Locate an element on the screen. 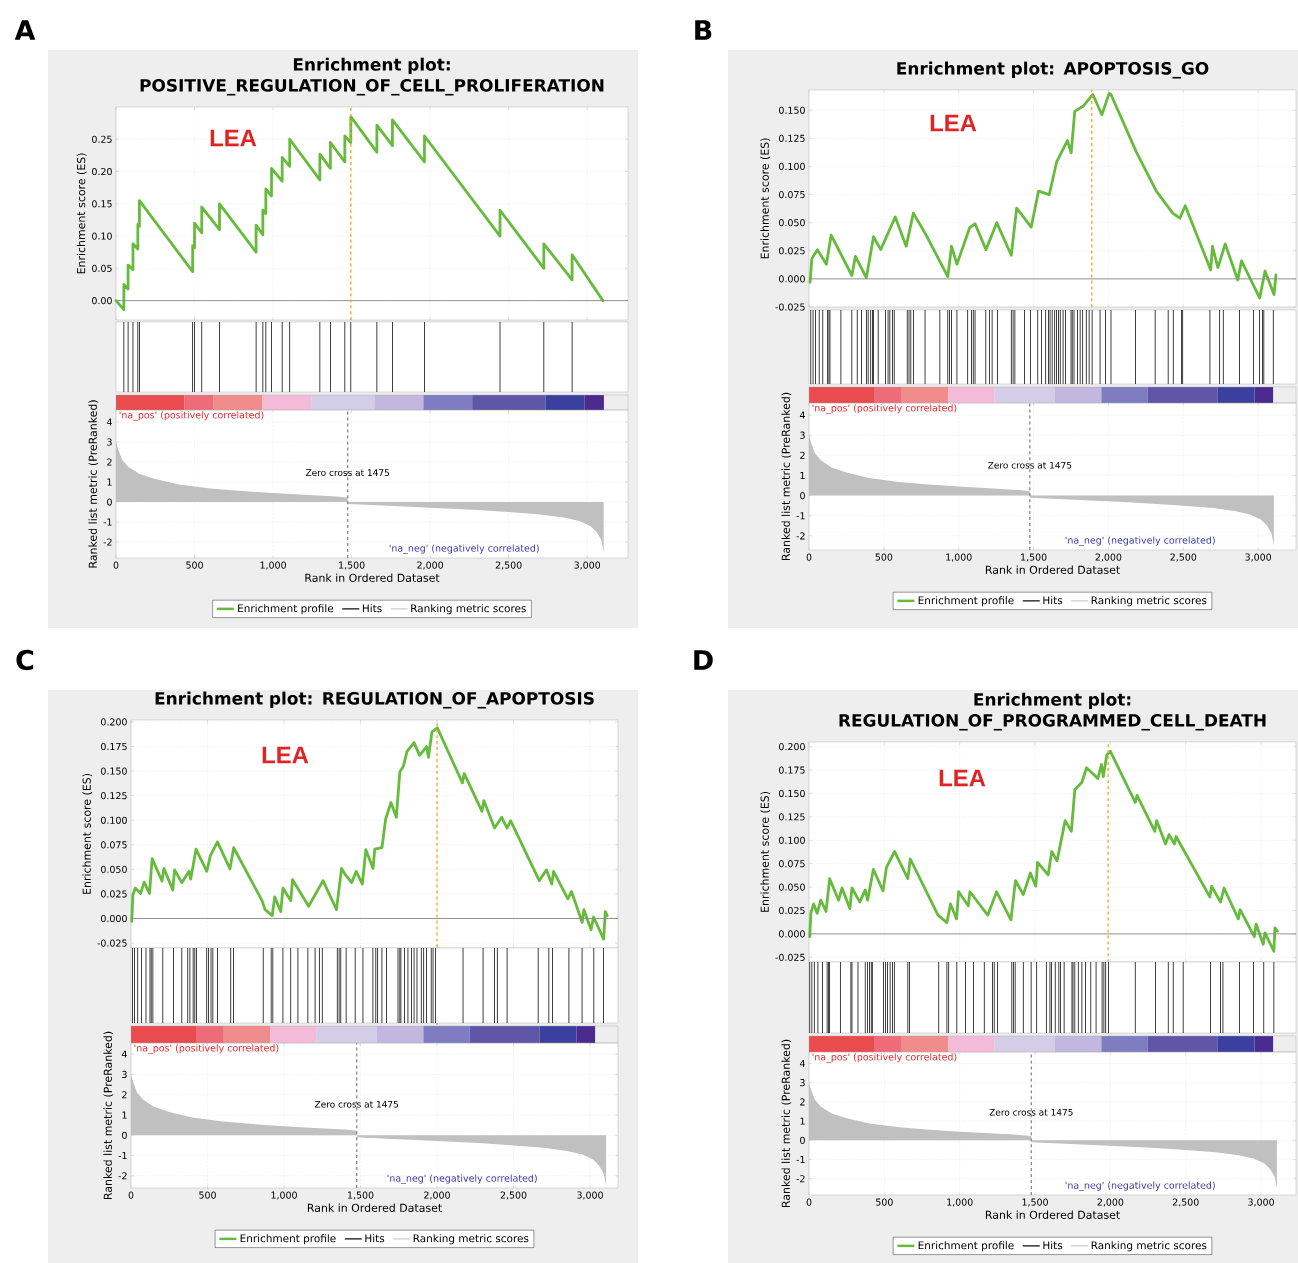  chart-title: Enrichment plot: APOPTOSIS_GO is located at coordinates (1053, 70).